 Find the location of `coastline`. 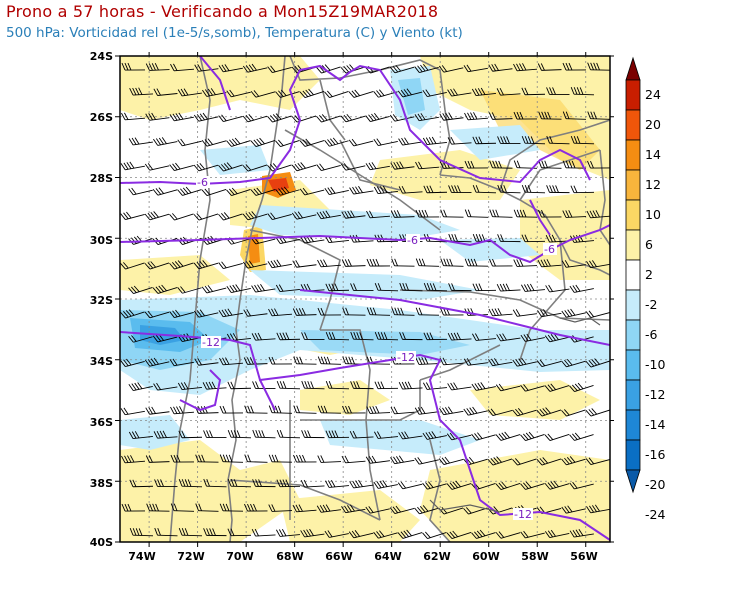

coastline is located at coordinates (515, 415).